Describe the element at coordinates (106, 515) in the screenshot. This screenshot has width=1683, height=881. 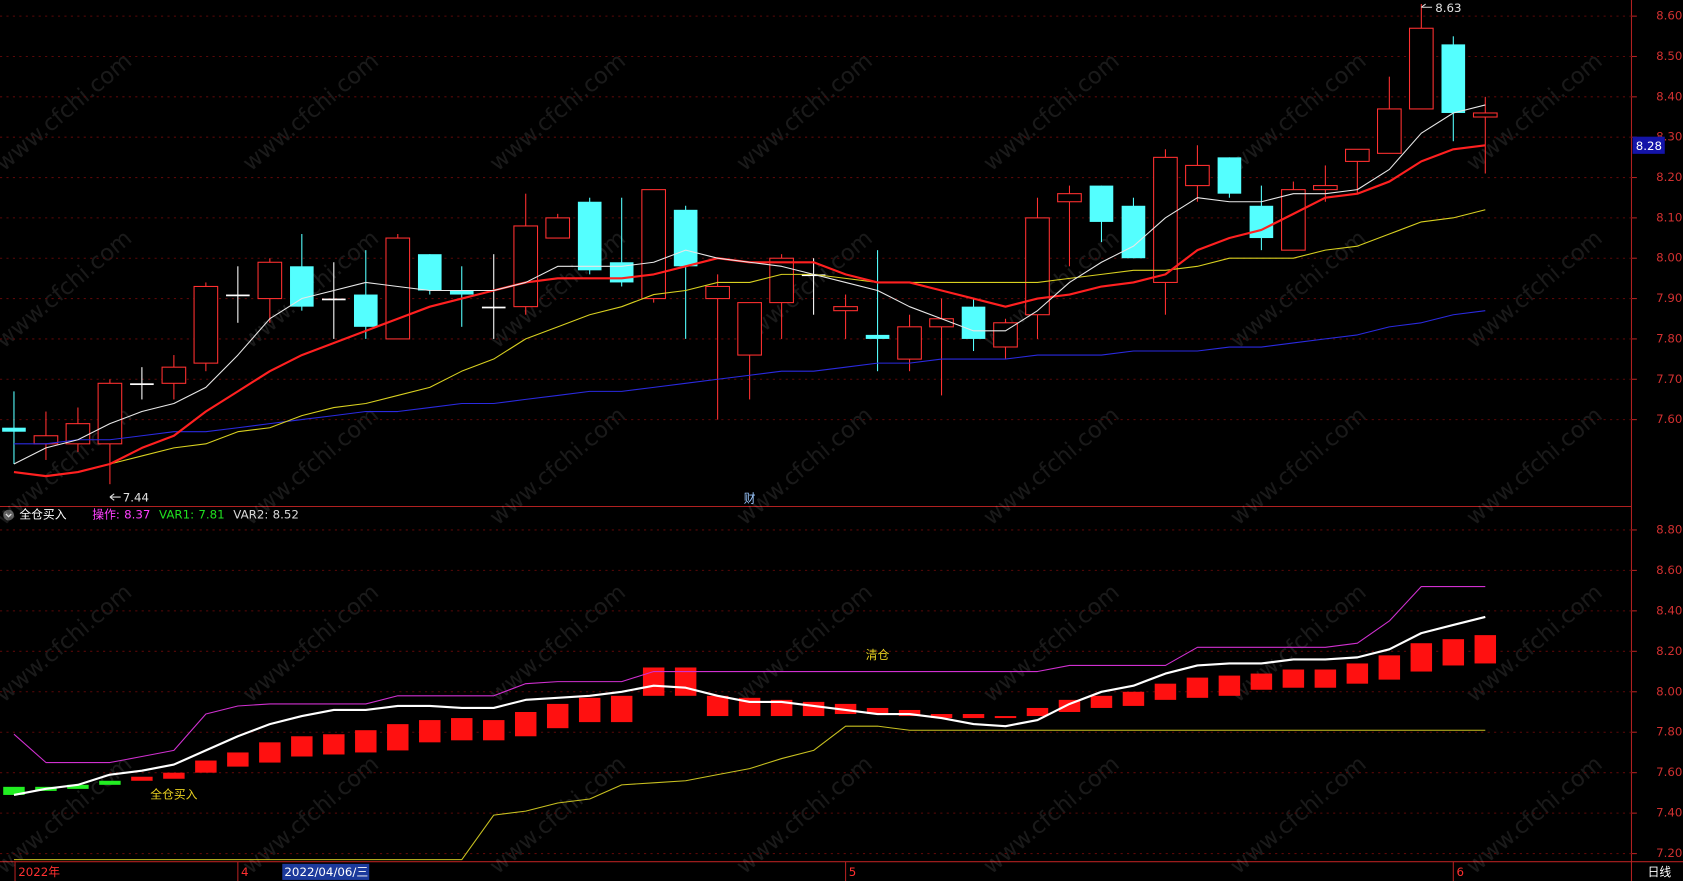
I see `legend-name: 操作:` at that location.